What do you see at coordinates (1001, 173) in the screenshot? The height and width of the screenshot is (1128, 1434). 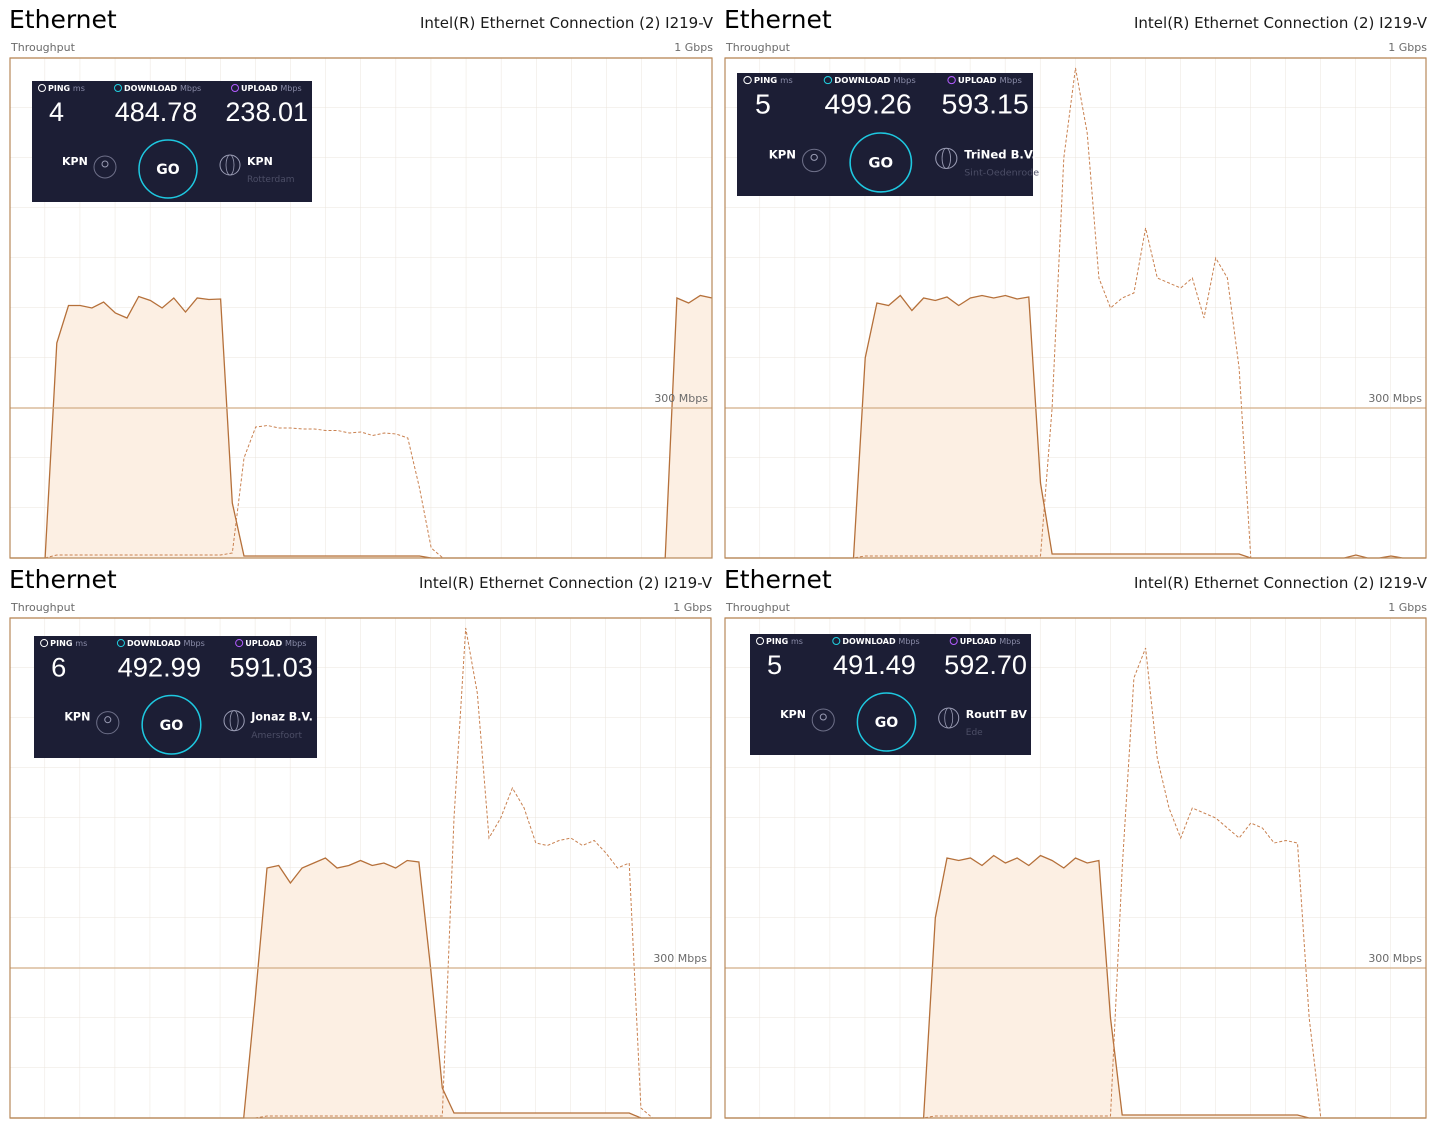 I see `server-city: Sint-Oedenrode` at bounding box center [1001, 173].